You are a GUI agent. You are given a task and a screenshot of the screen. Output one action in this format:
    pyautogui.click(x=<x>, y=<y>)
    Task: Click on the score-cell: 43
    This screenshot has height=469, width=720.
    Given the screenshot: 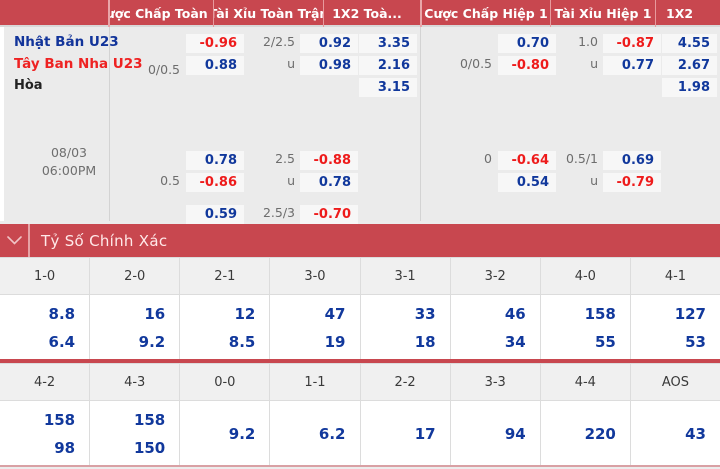 What is the action you would take?
    pyautogui.click(x=675, y=434)
    